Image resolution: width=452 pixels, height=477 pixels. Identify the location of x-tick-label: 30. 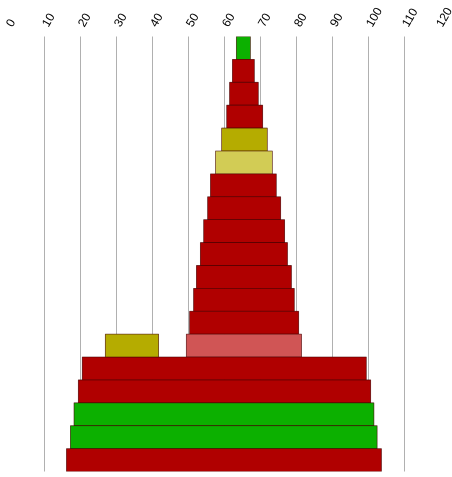
(120, 20).